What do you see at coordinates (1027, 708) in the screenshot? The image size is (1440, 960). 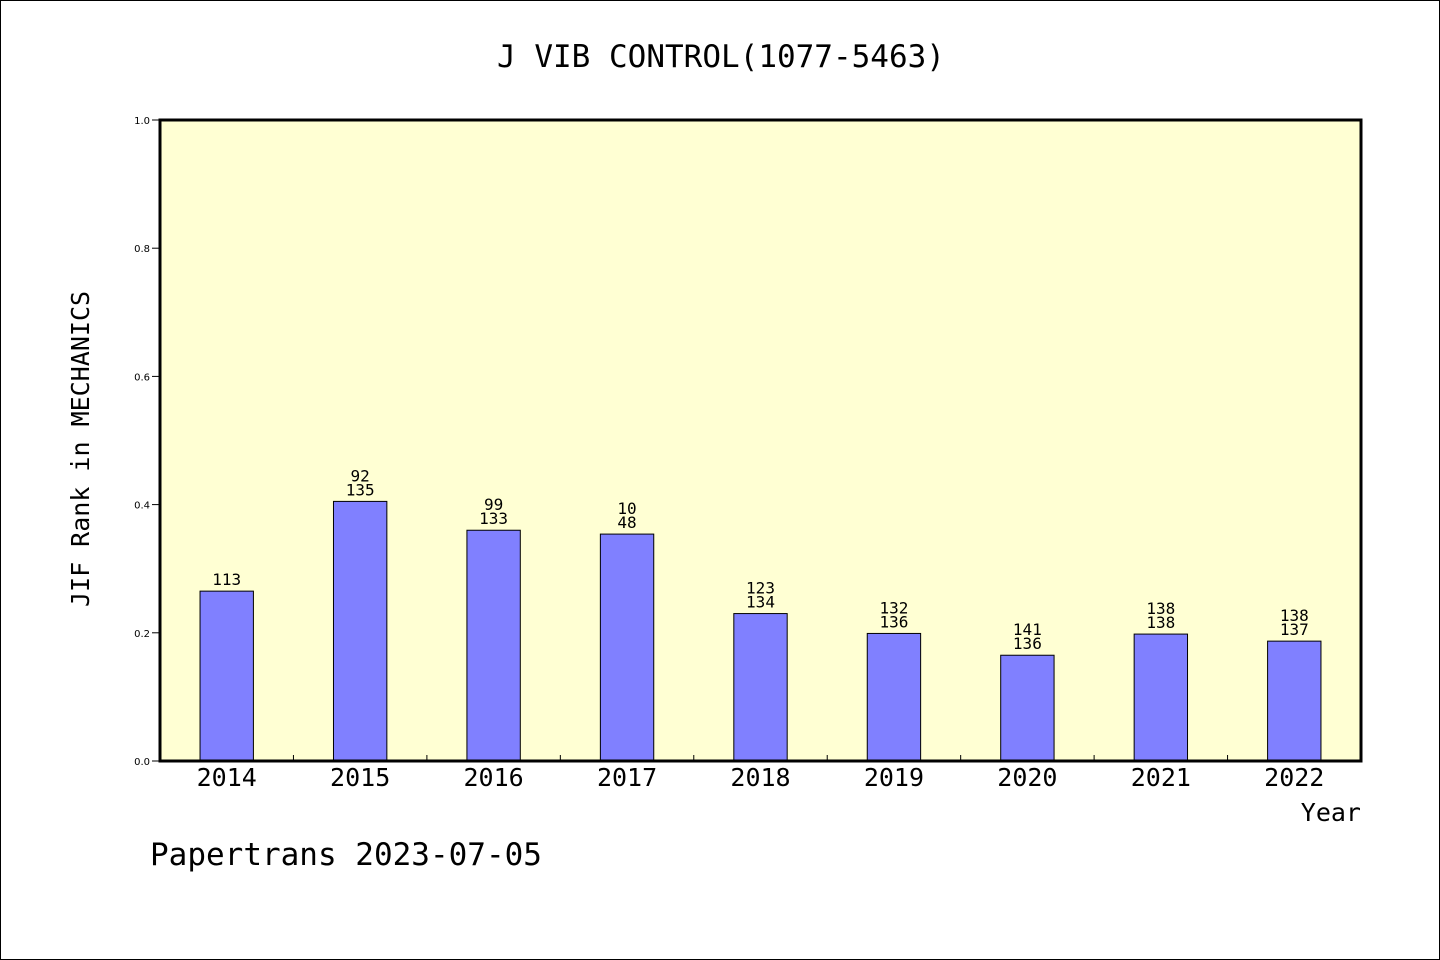 I see `bar-2020` at bounding box center [1027, 708].